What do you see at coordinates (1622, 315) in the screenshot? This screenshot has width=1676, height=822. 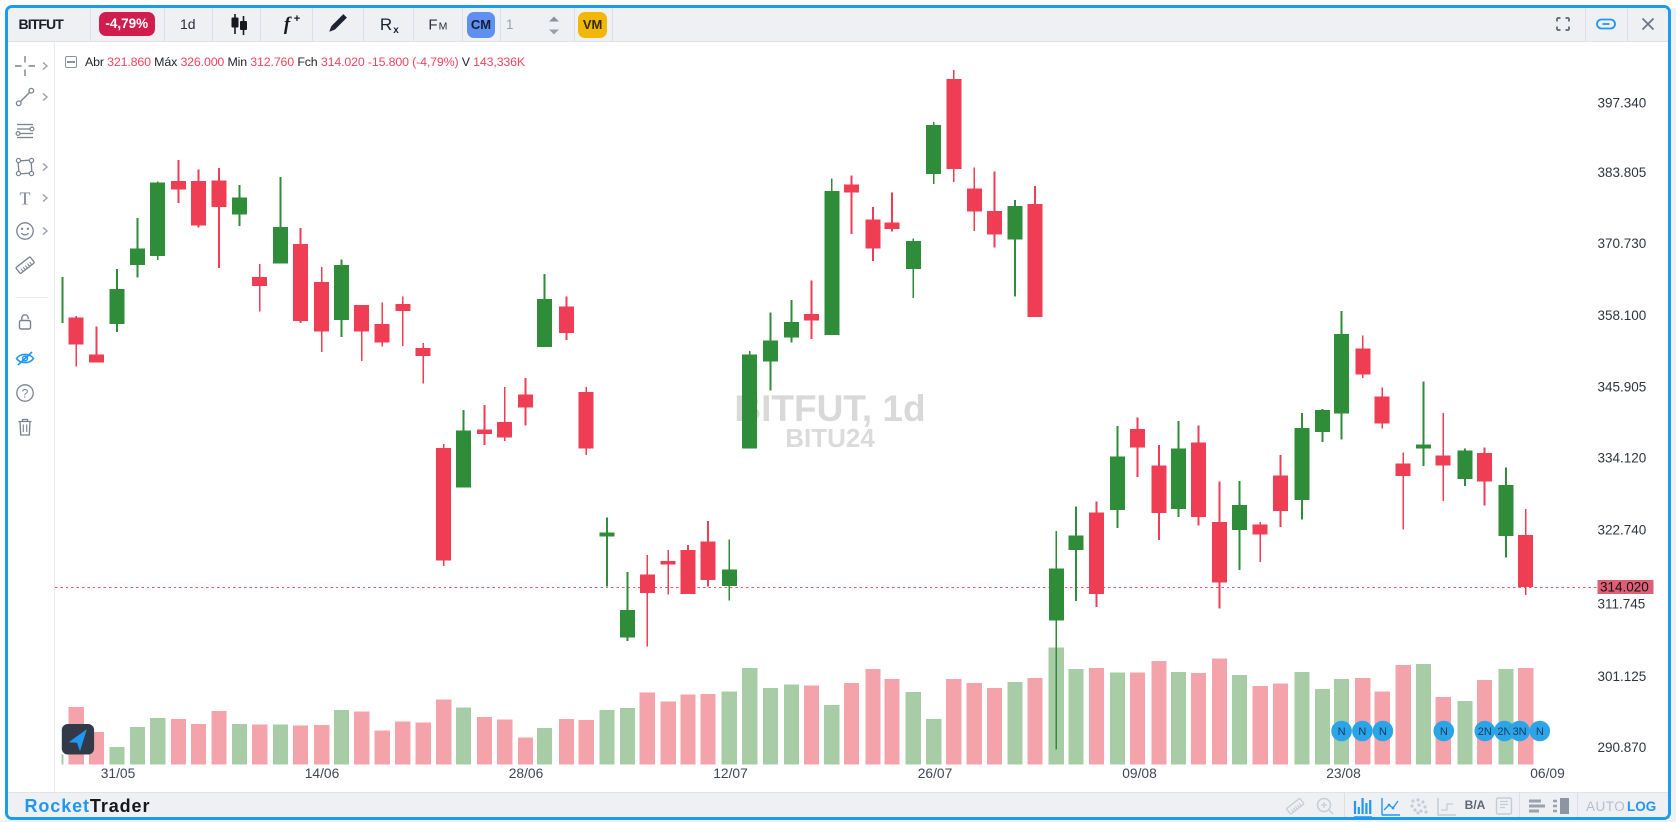 I see `svg-text: 358.100` at bounding box center [1622, 315].